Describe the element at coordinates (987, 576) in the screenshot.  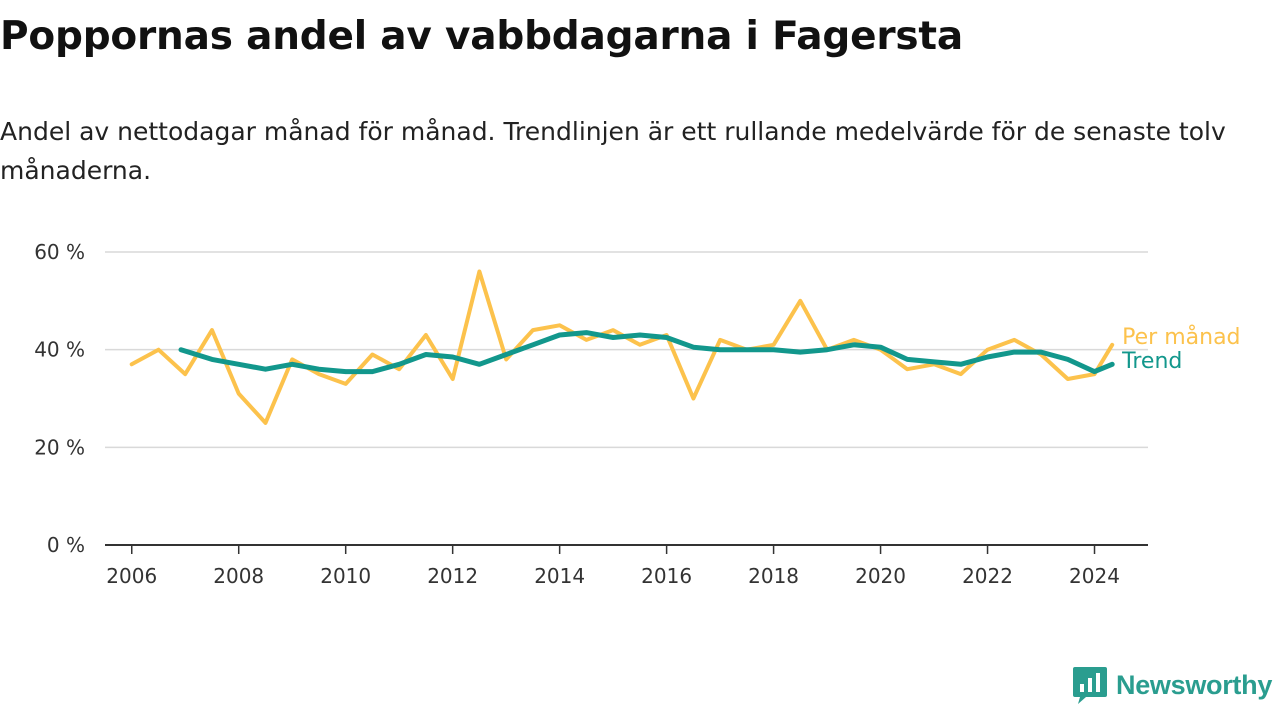
I see `x-tick-label: 2022` at that location.